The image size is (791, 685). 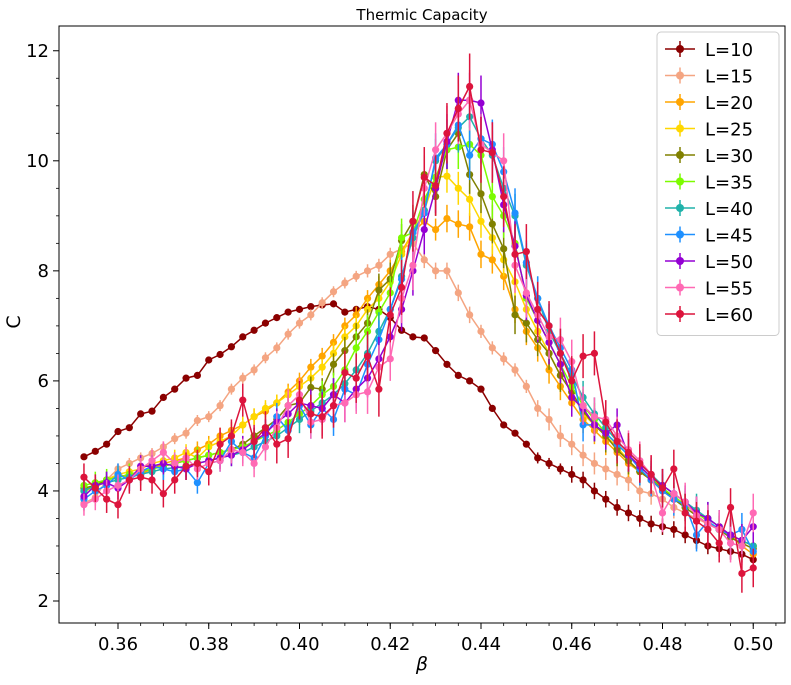 I want to click on x-tick-label: 0.48, so click(x=662, y=644).